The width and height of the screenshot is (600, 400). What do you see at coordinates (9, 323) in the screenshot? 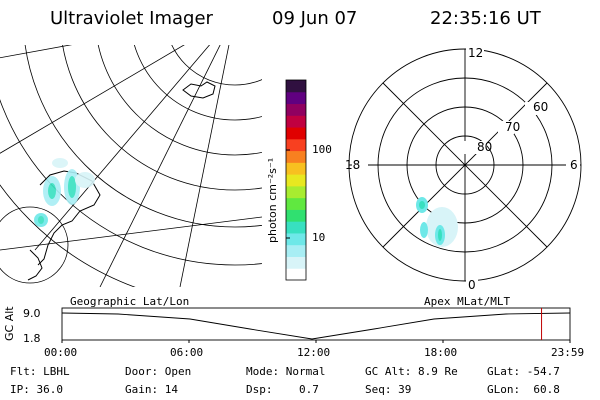
I see `timeline-axis-title: GC Alt` at bounding box center [9, 323].